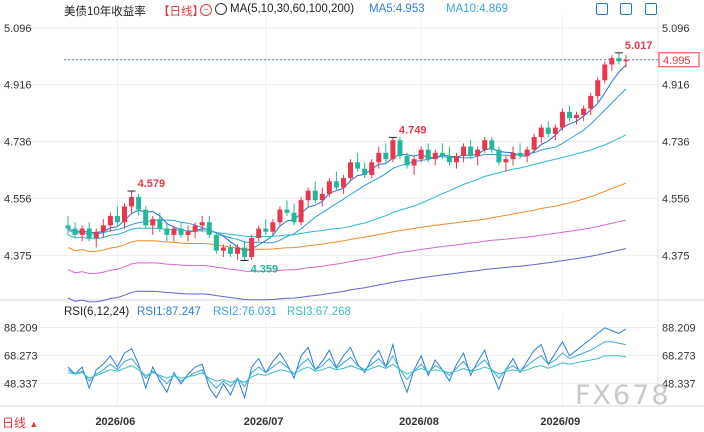  What do you see at coordinates (676, 142) in the screenshot?
I see `y-tick-right: 4.736` at bounding box center [676, 142].